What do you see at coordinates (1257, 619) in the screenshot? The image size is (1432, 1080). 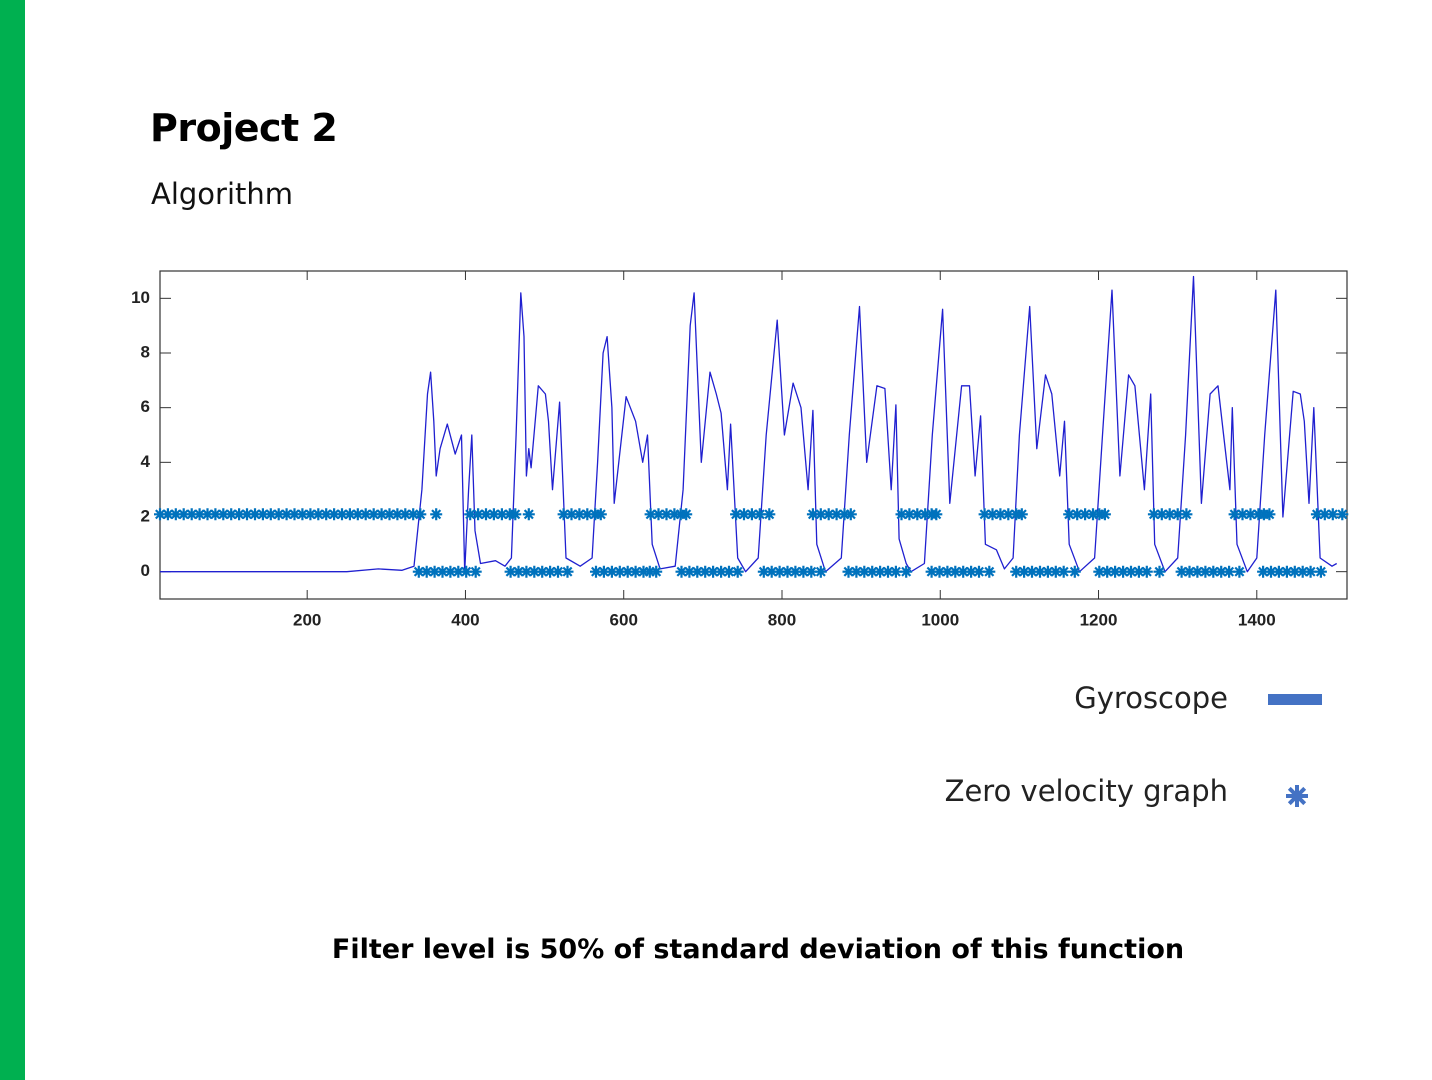 I see `x-tick-label: 1400` at bounding box center [1257, 619].